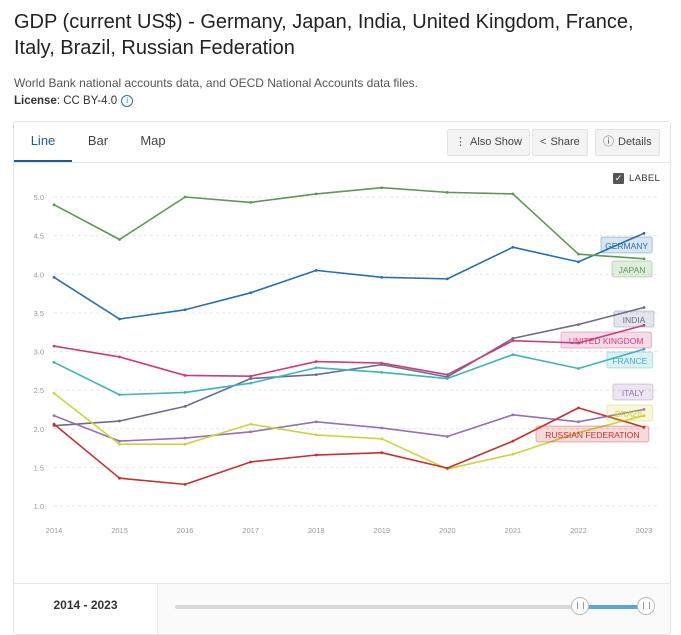 This screenshot has height=635, width=681. Describe the element at coordinates (54, 530) in the screenshot. I see `x-tick-label: 2014` at that location.